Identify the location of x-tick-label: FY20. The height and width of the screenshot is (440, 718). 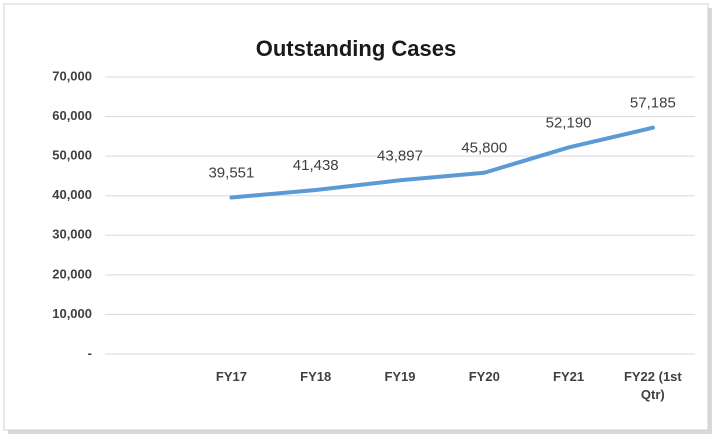
(484, 376).